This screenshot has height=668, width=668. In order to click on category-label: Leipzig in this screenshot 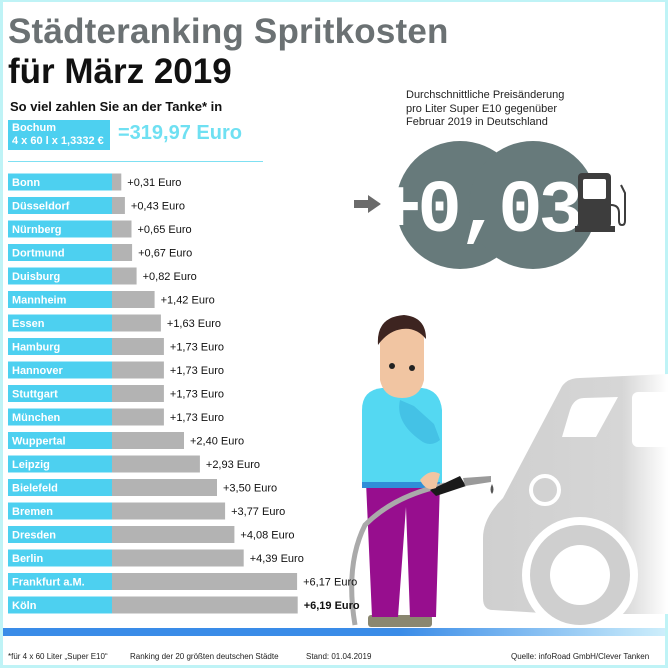, I will do `click(31, 465)`.